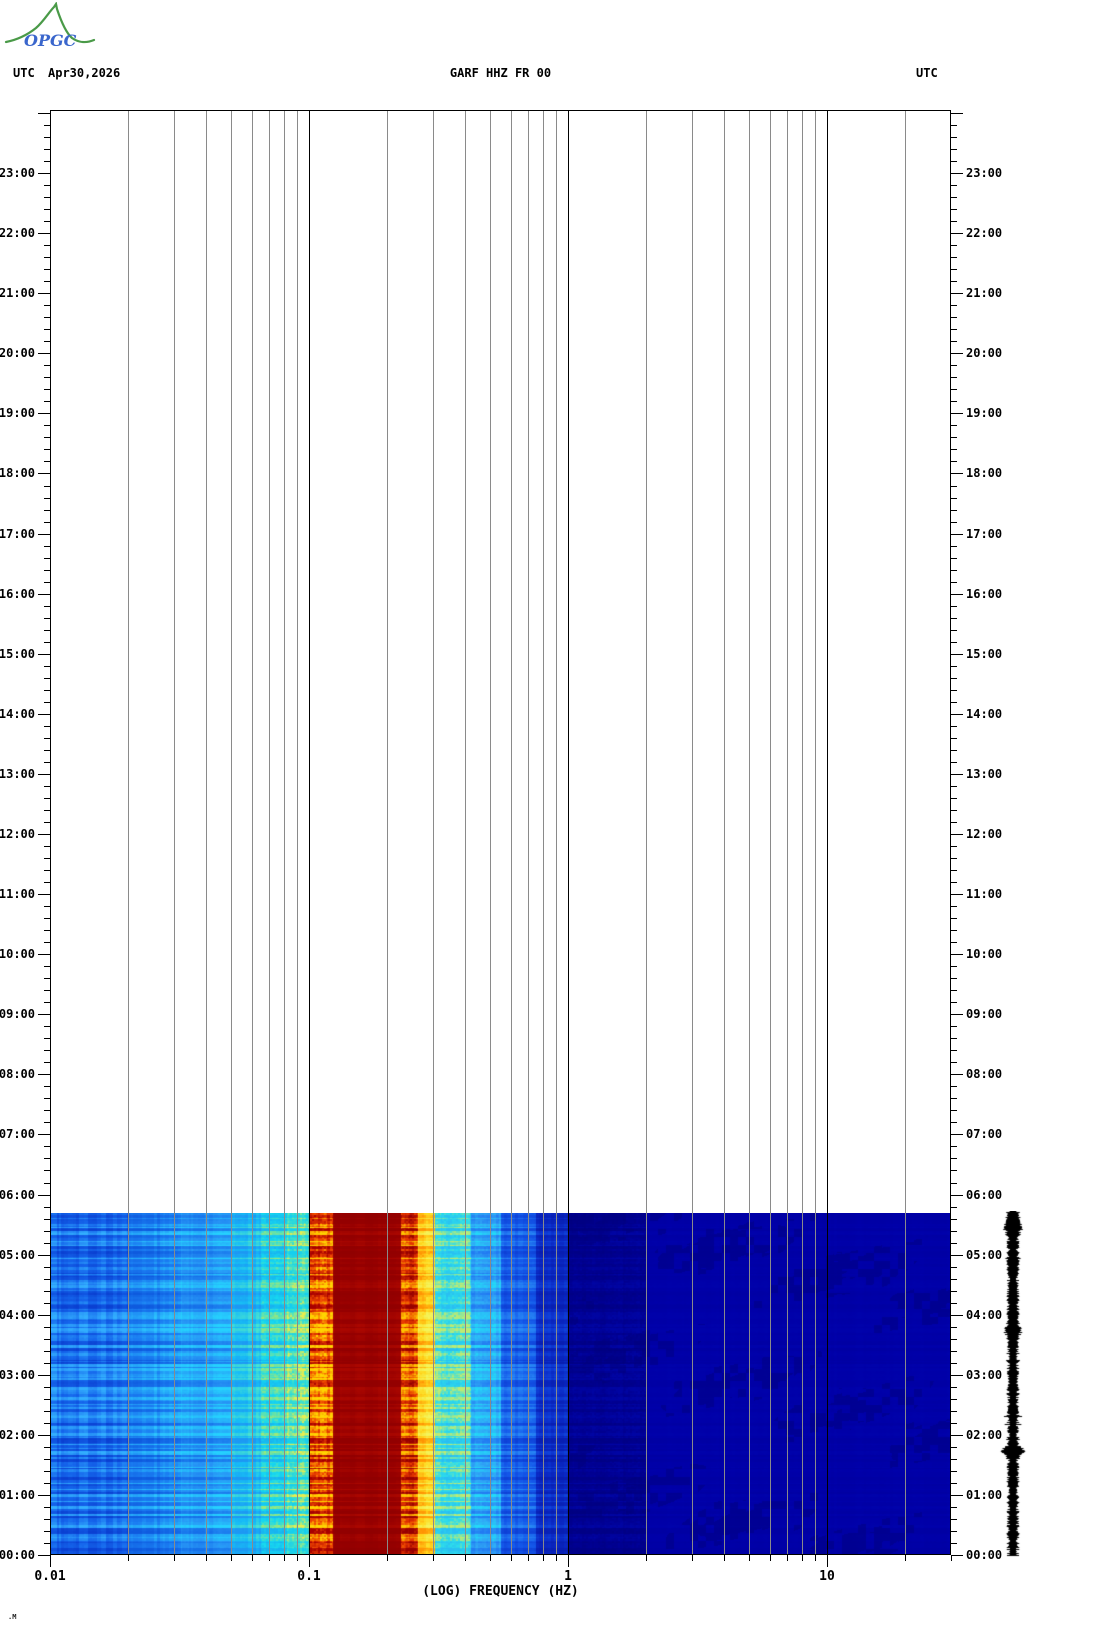 The width and height of the screenshot is (1102, 1634). Describe the element at coordinates (500, 73) in the screenshot. I see `station-title: GARF HHZ FR 00` at that location.